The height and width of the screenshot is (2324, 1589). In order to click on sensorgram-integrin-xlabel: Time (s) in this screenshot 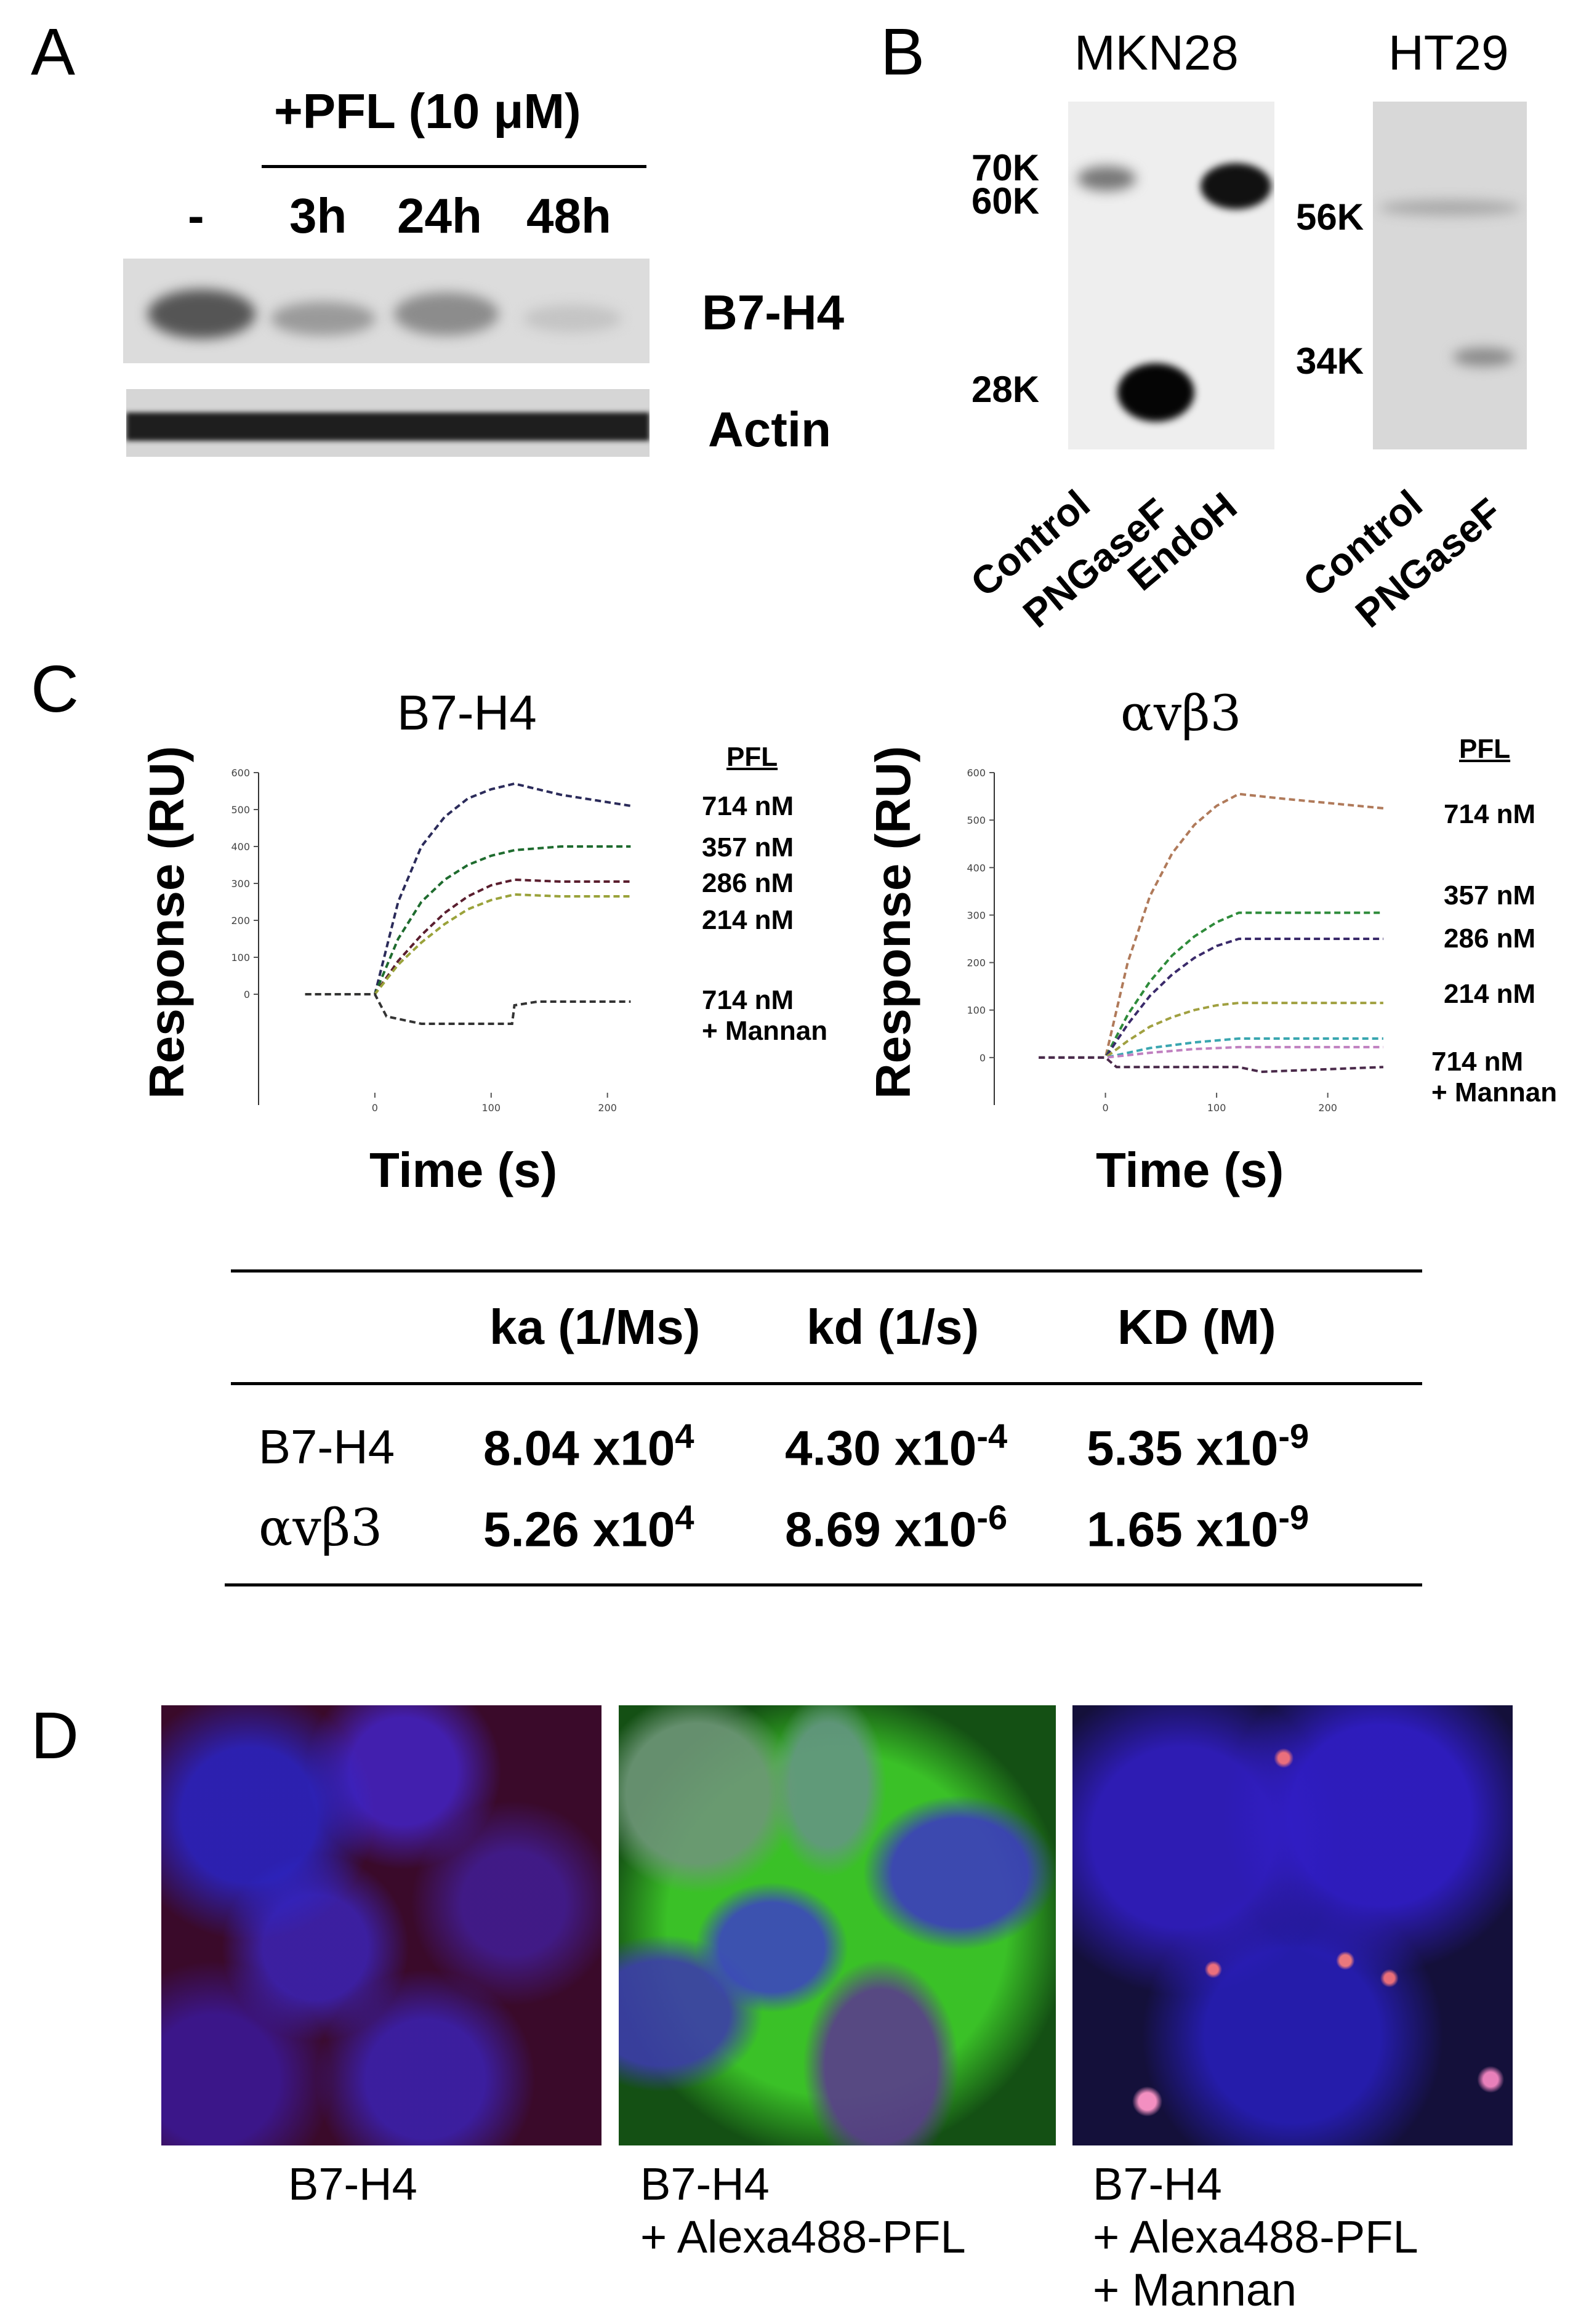, I will do `click(1190, 1170)`.